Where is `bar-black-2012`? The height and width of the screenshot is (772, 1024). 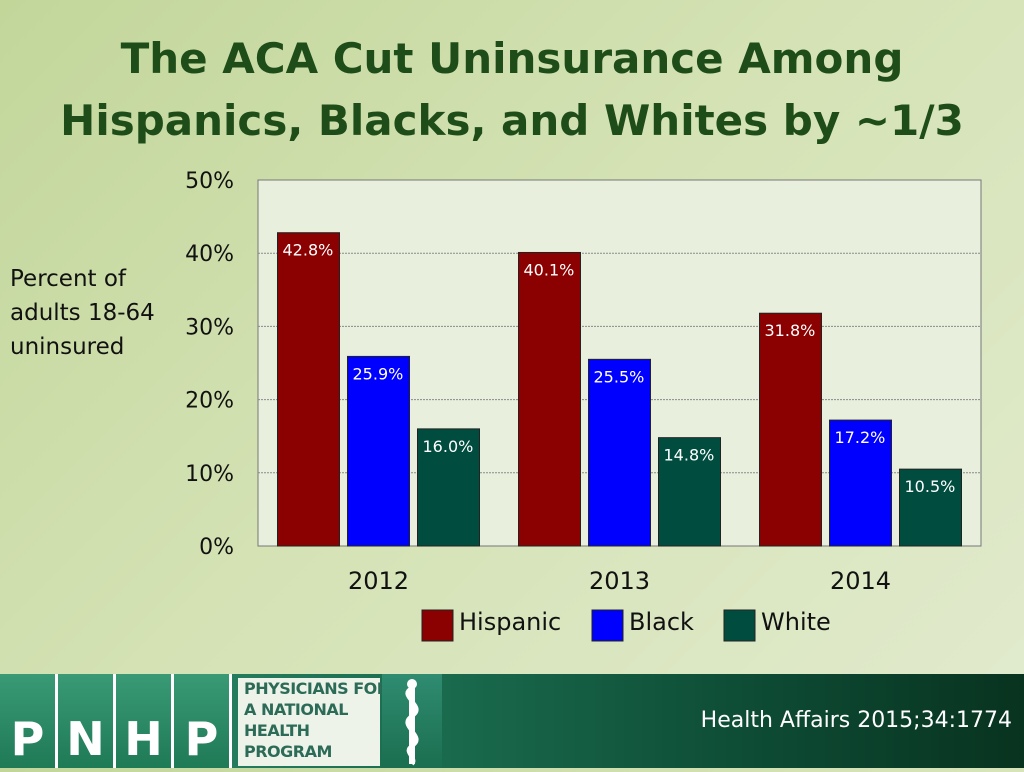
bar-black-2012 is located at coordinates (378, 451).